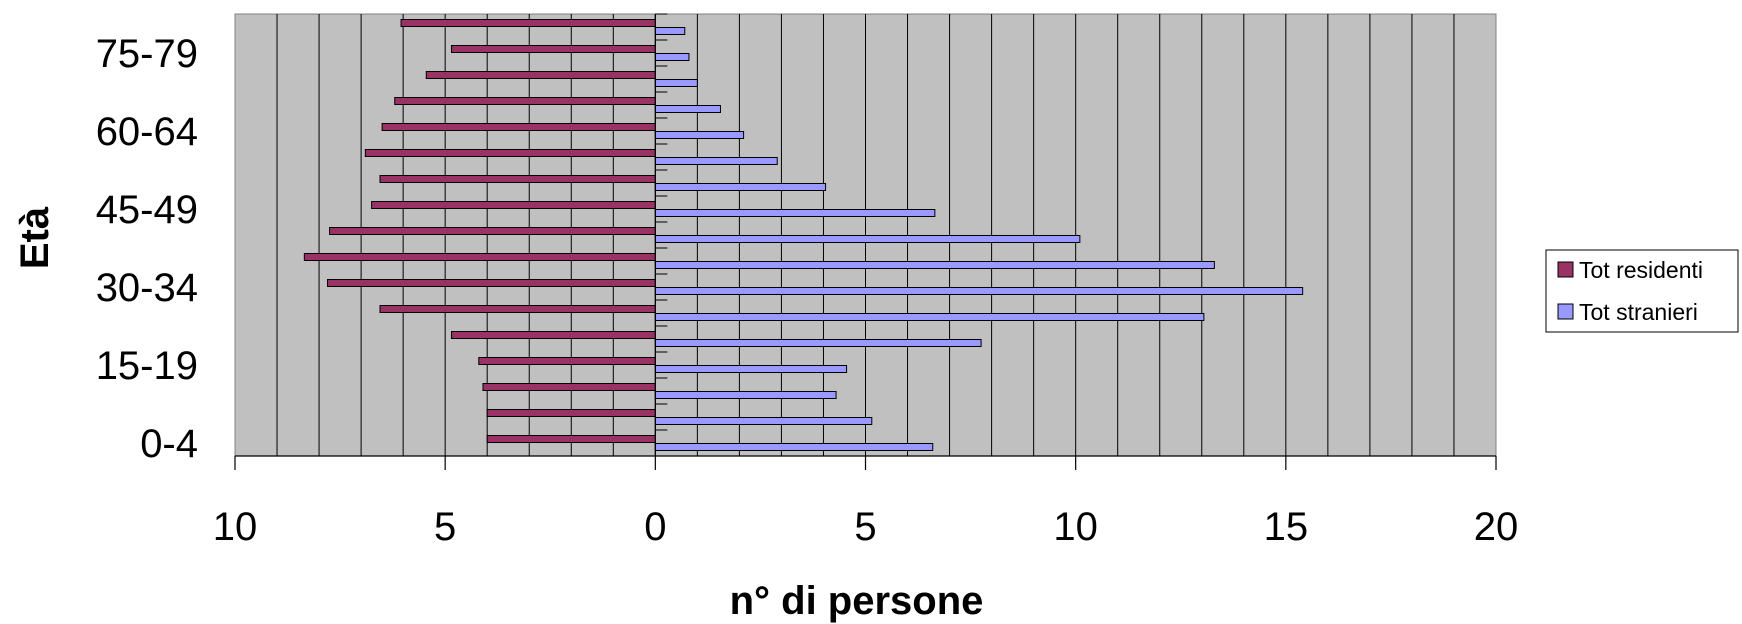  What do you see at coordinates (35, 237) in the screenshot?
I see `y-axis-title: Età` at bounding box center [35, 237].